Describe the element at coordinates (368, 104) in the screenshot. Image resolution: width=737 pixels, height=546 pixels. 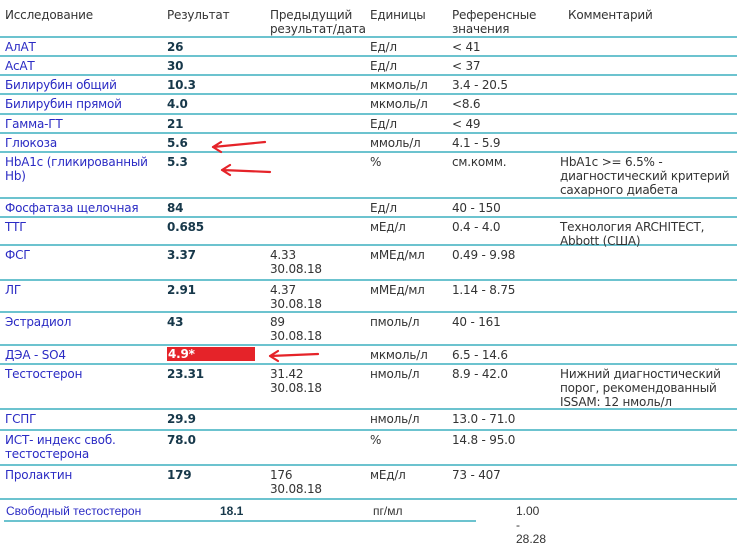
I see `table-row: Билирубин прямой 4.0 мкмоль/л <8.6` at that location.